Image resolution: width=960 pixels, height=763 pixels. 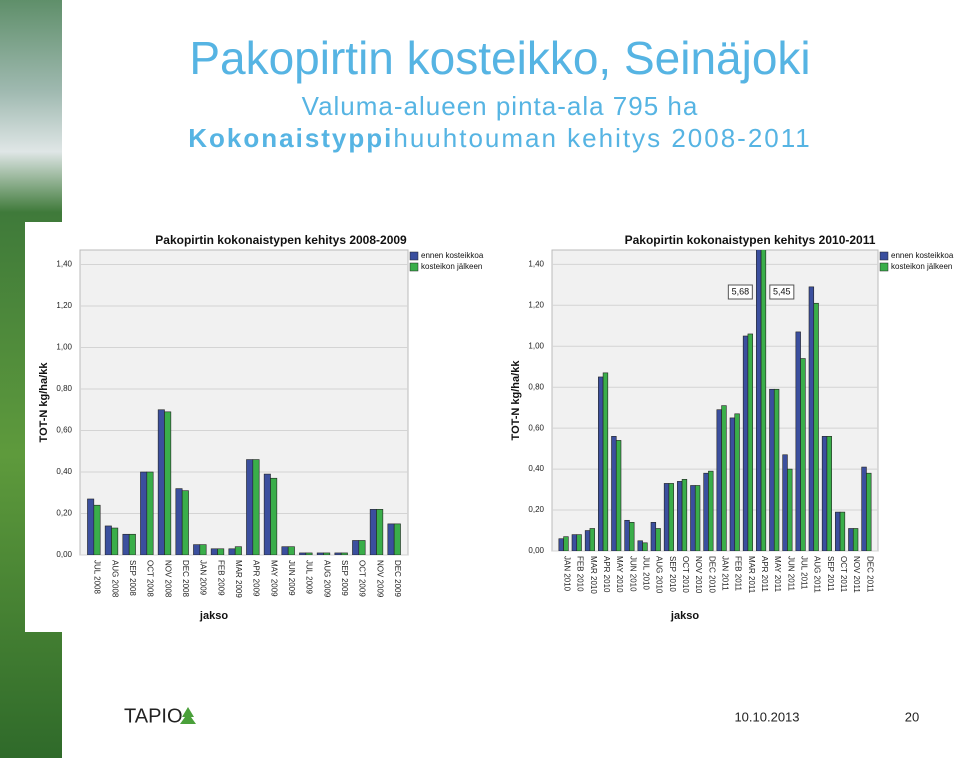 What do you see at coordinates (220, 578) in the screenshot?
I see `x-tick-label: FEB 2009` at bounding box center [220, 578].